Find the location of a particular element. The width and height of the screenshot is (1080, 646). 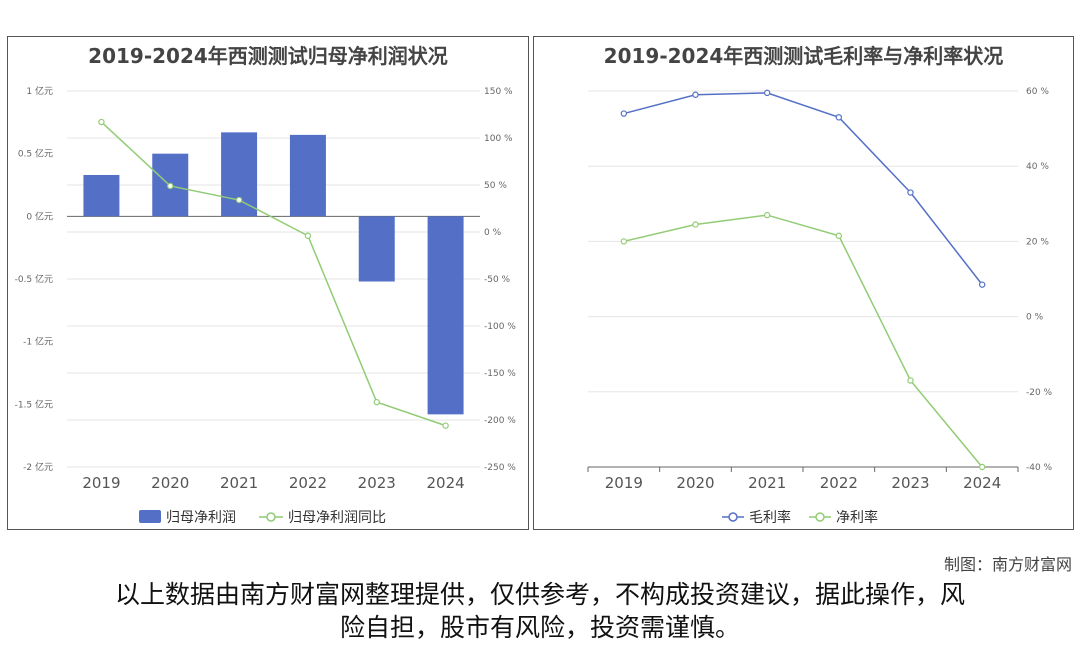

left-axis-tick-label: 0.5 亿元 is located at coordinates (35, 154).